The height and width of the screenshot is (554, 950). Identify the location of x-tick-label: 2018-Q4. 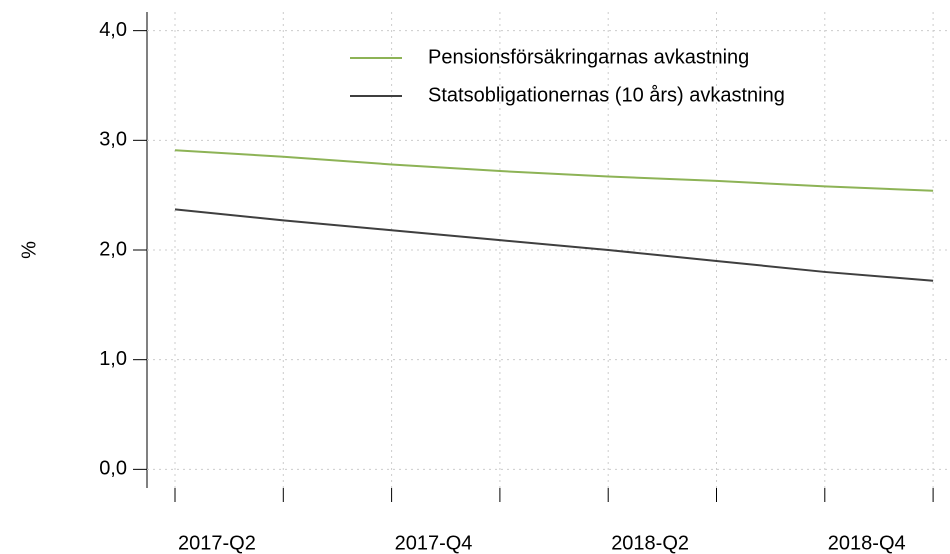
(867, 543).